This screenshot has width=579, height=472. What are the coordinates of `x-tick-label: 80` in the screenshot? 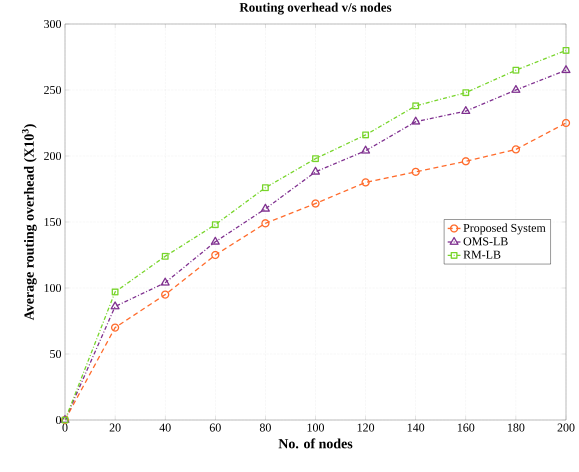 It's located at (265, 428).